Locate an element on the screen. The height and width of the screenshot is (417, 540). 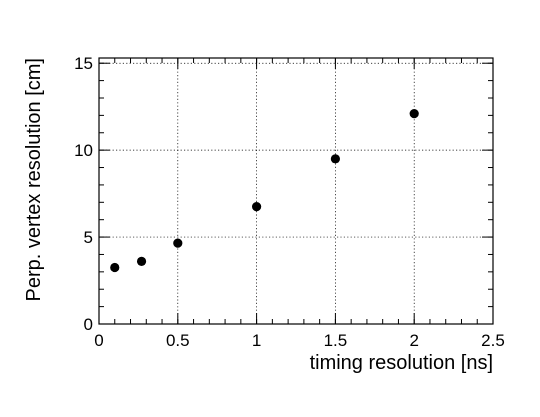
y-axis-label: Perp. vertex resolution [cm] is located at coordinates (34, 179).